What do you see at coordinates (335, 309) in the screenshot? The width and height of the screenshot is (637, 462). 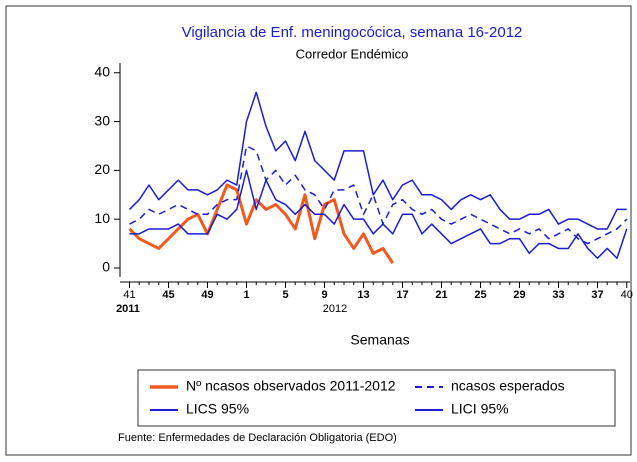 I see `year-label: 2012` at bounding box center [335, 309].